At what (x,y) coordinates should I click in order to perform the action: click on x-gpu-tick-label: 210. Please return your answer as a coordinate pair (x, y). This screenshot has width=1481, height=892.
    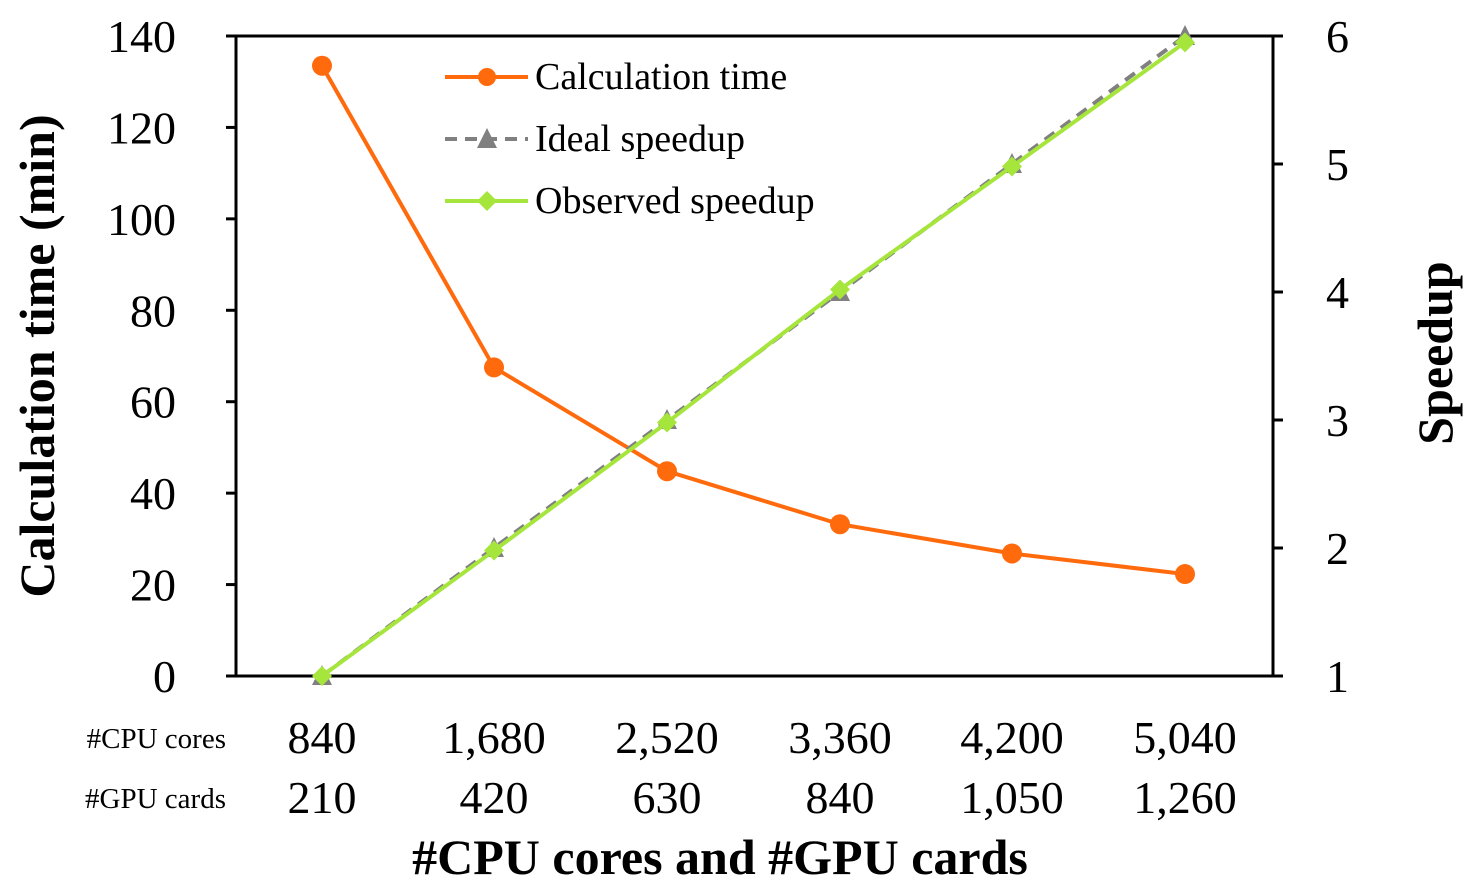
    Looking at the image, I should click on (322, 797).